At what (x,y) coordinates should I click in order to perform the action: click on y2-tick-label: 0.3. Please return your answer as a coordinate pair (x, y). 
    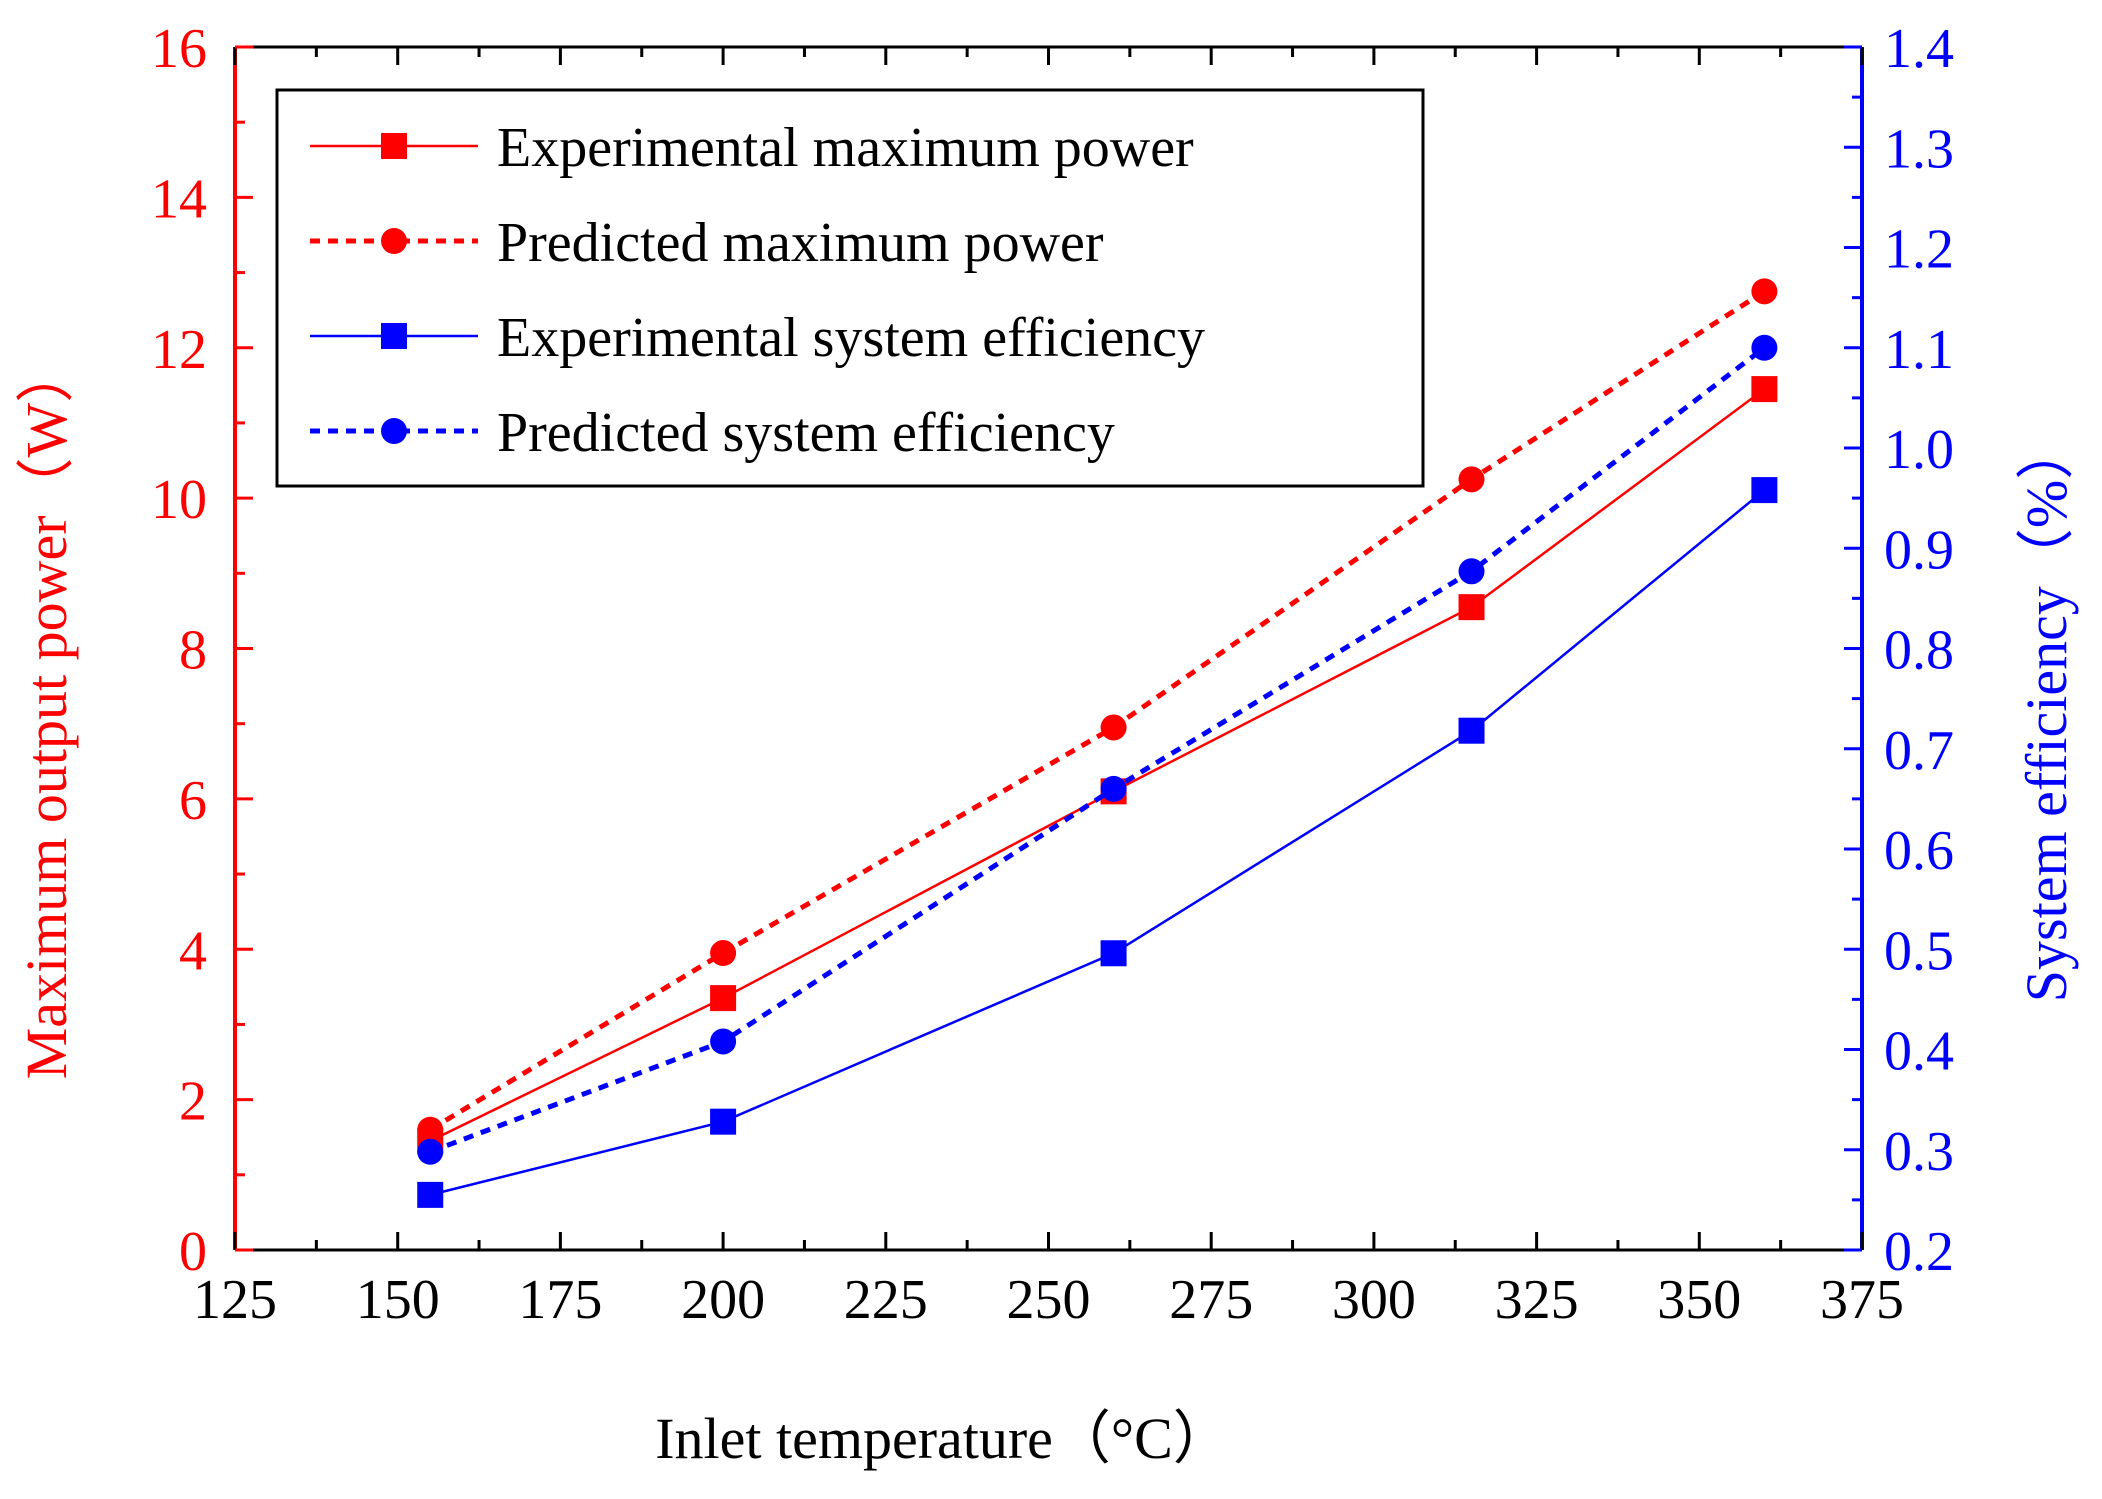
    Looking at the image, I should click on (1919, 1152).